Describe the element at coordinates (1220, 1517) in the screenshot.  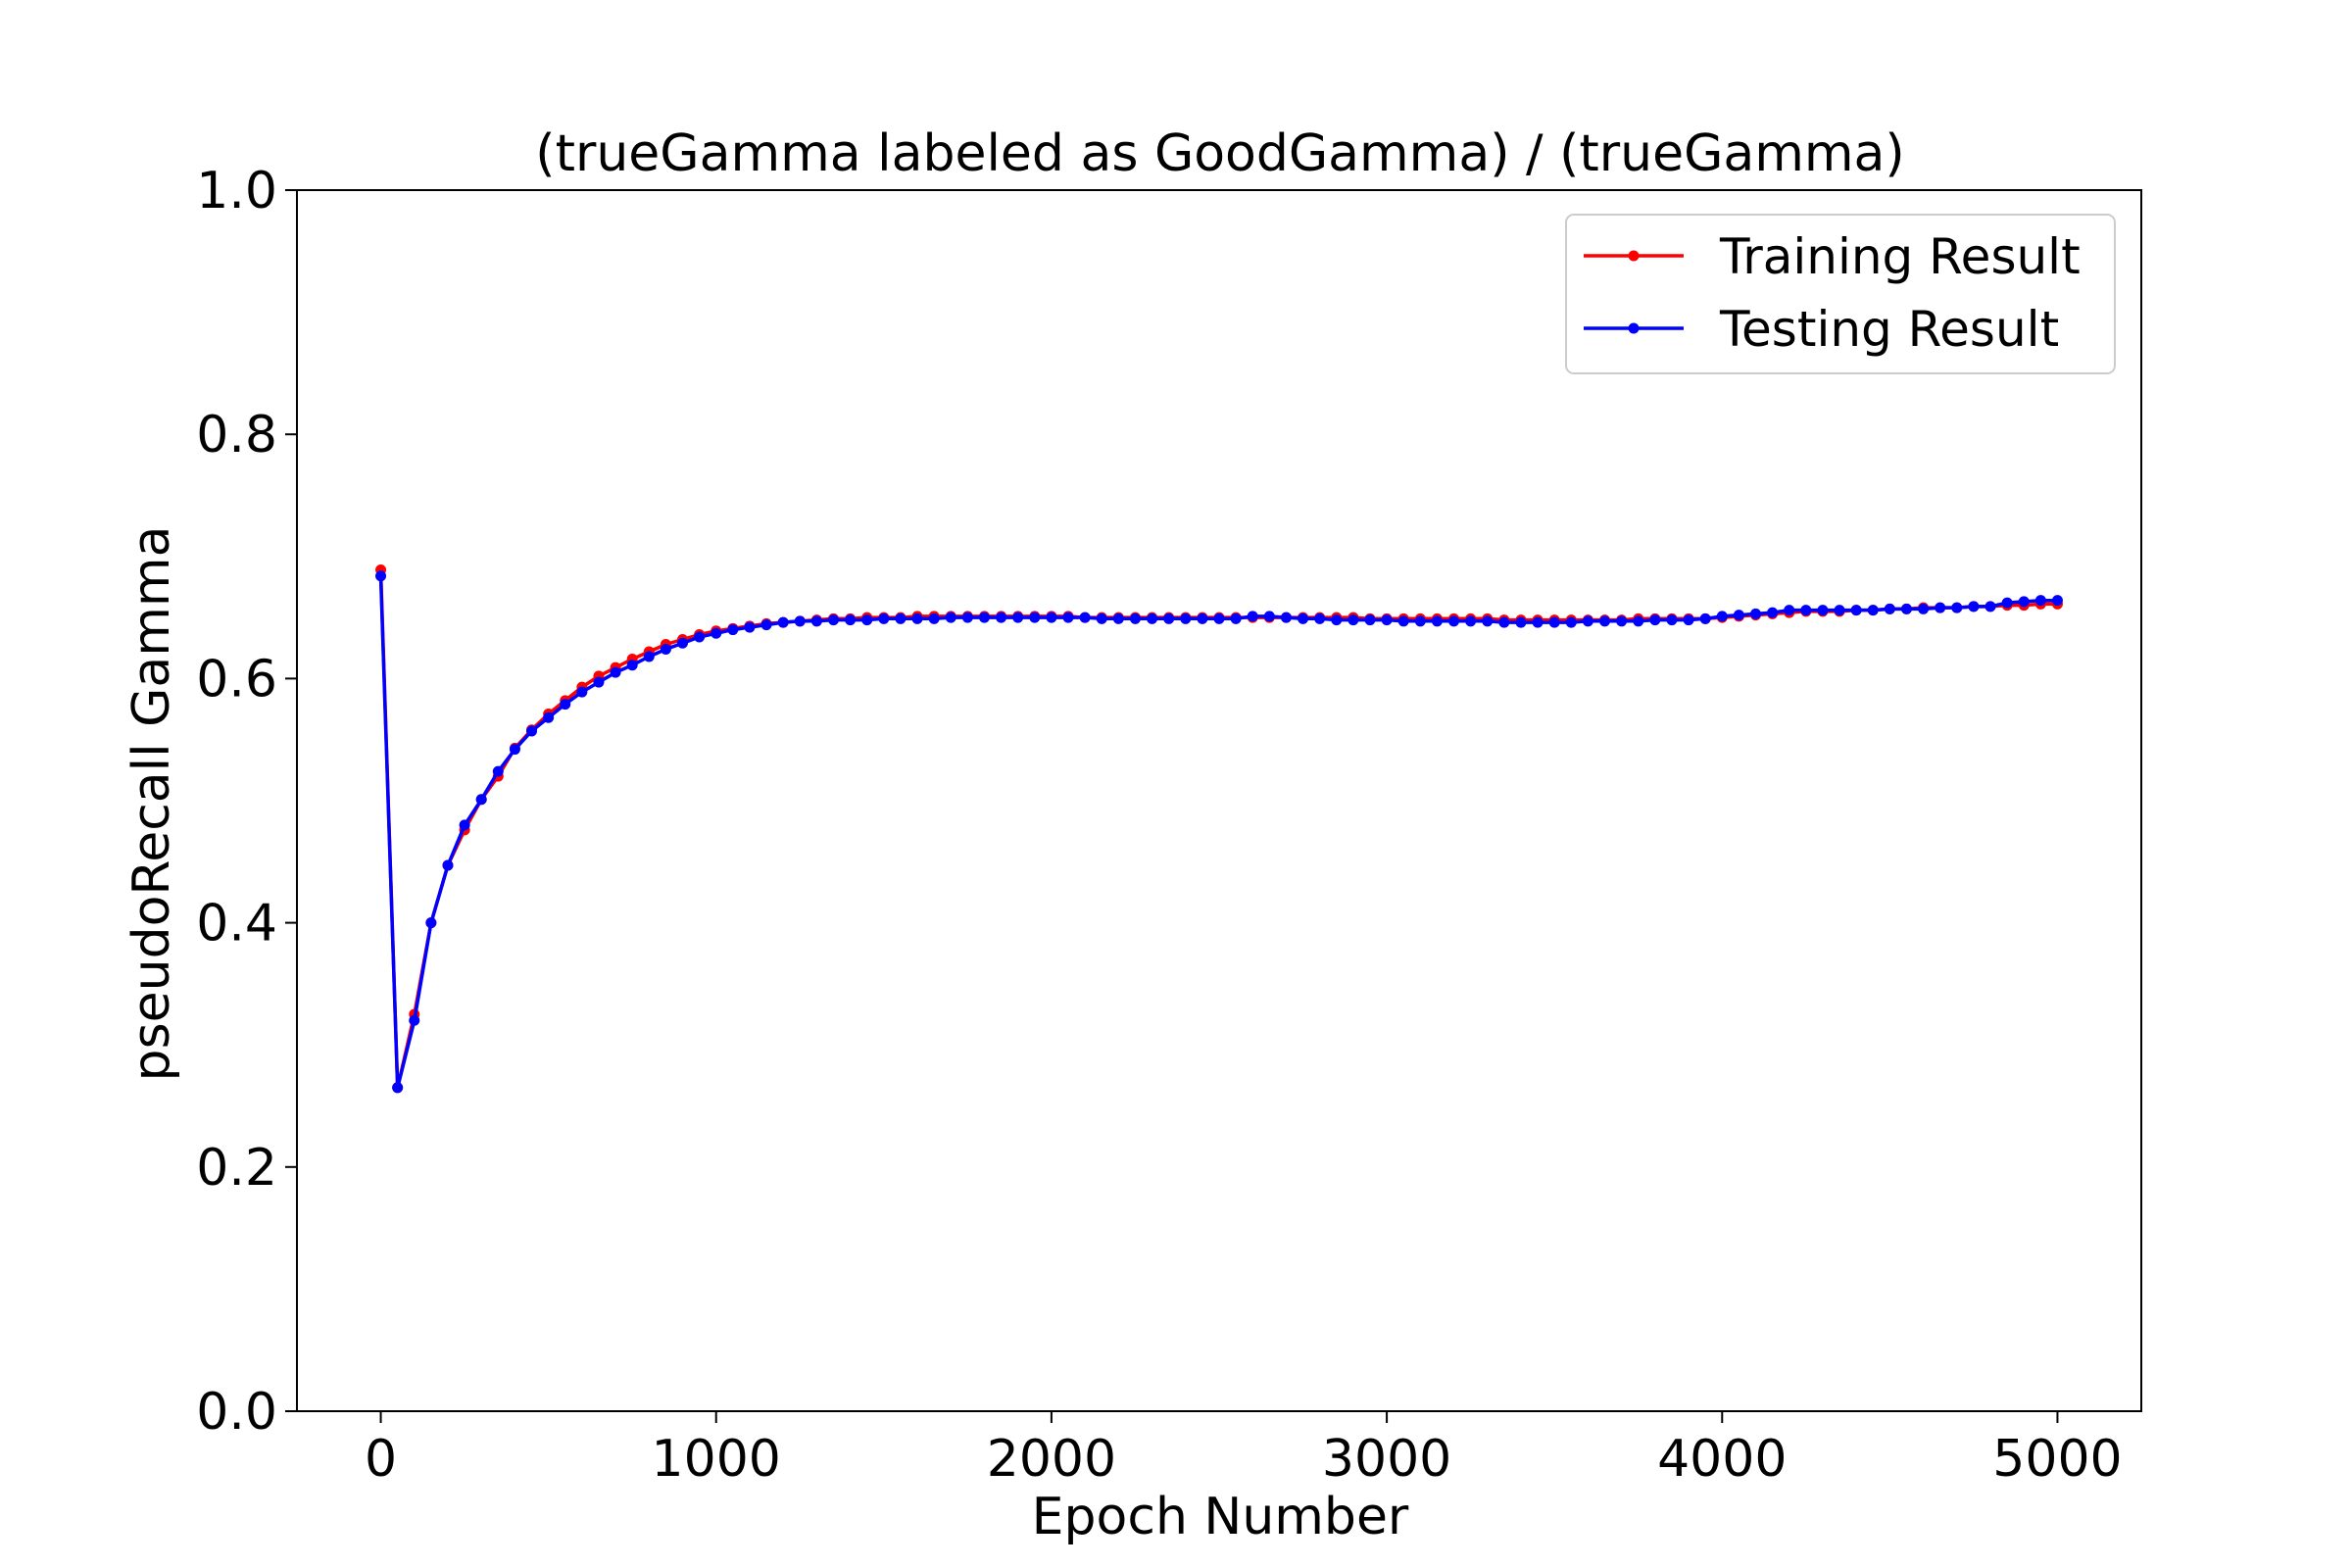
I see `x-axis-label: Epoch Number` at that location.